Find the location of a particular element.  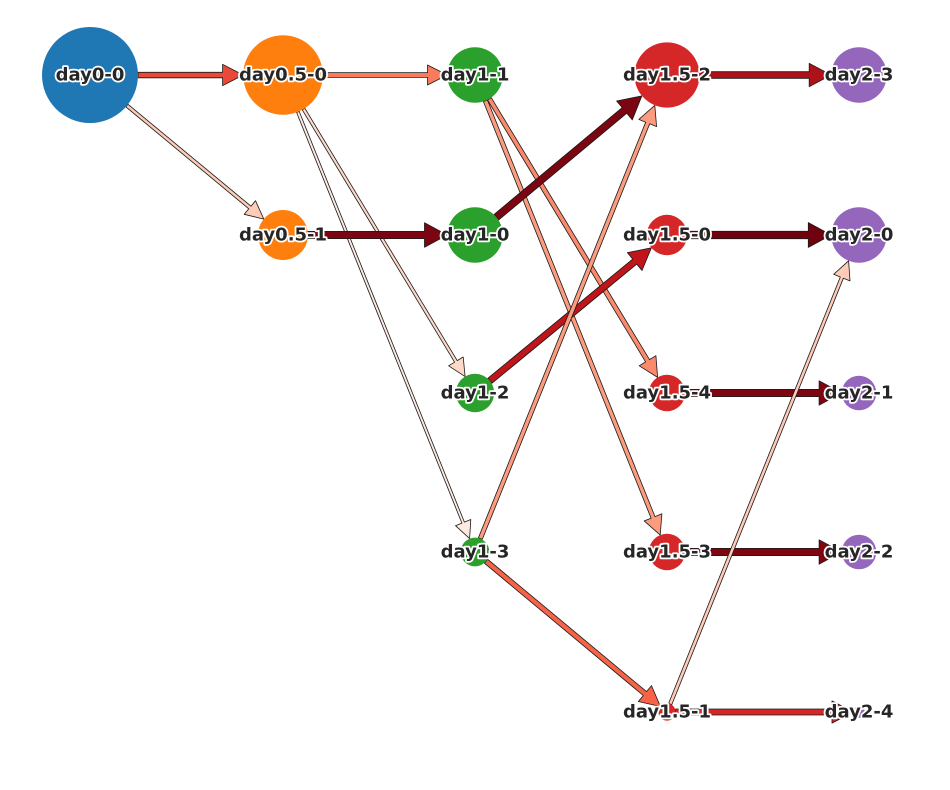

edge-day1-1-to-day1.5-3 is located at coordinates (572, 317).